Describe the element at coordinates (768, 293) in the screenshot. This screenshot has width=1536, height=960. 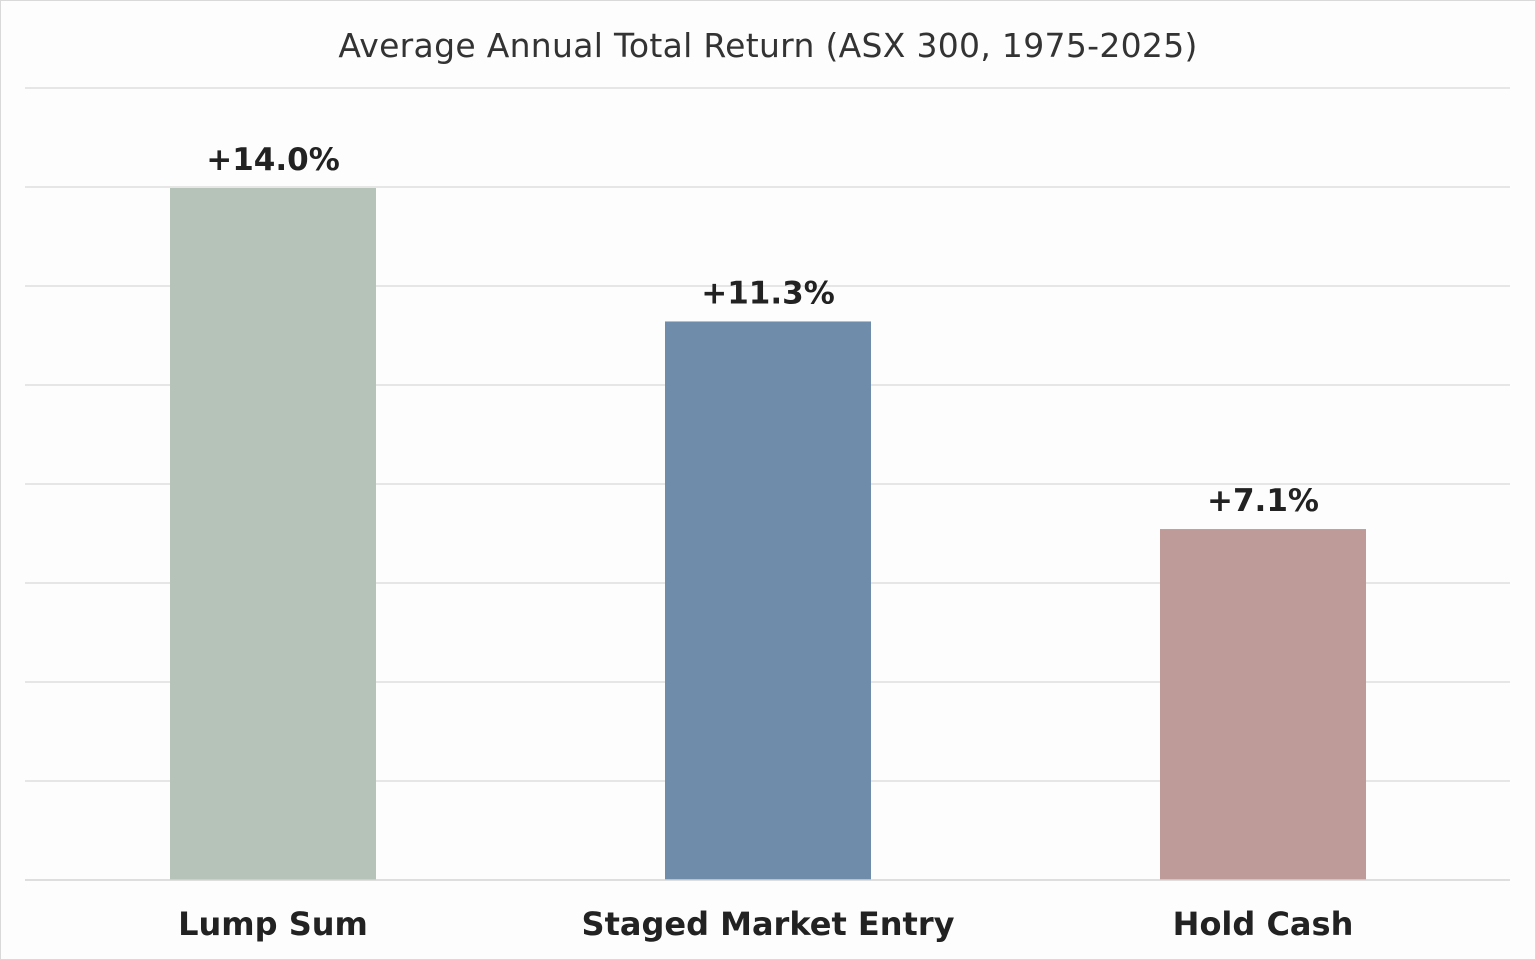
I see `data-label-2: +11.3%` at that location.